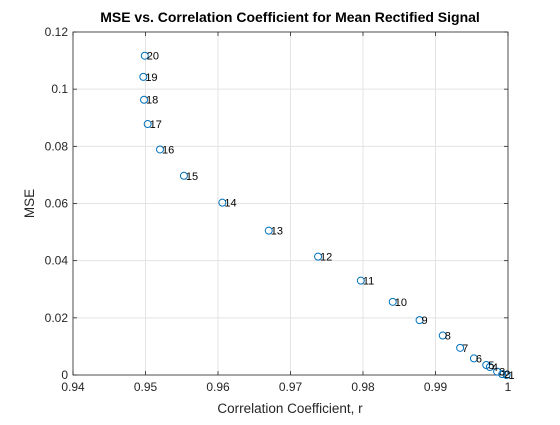 This screenshot has height=425, width=560. Describe the element at coordinates (153, 57) in the screenshot. I see `data-point-label: 20` at that location.